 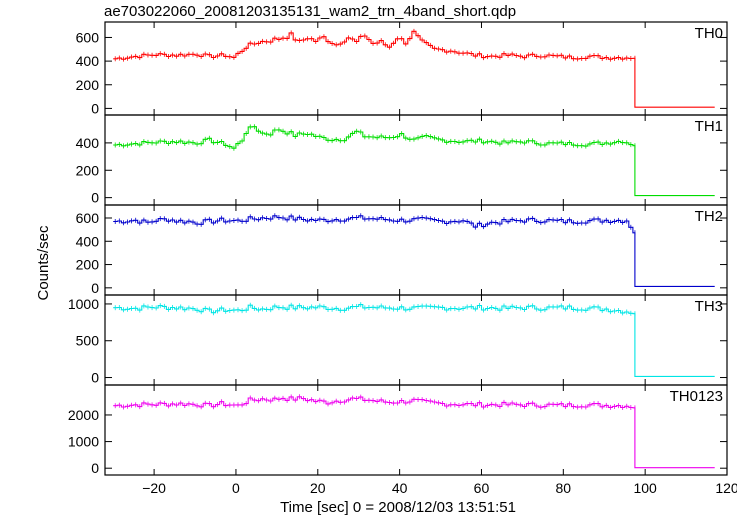 What do you see at coordinates (709, 126) in the screenshot?
I see `panel-label-th1: TH1` at bounding box center [709, 126].